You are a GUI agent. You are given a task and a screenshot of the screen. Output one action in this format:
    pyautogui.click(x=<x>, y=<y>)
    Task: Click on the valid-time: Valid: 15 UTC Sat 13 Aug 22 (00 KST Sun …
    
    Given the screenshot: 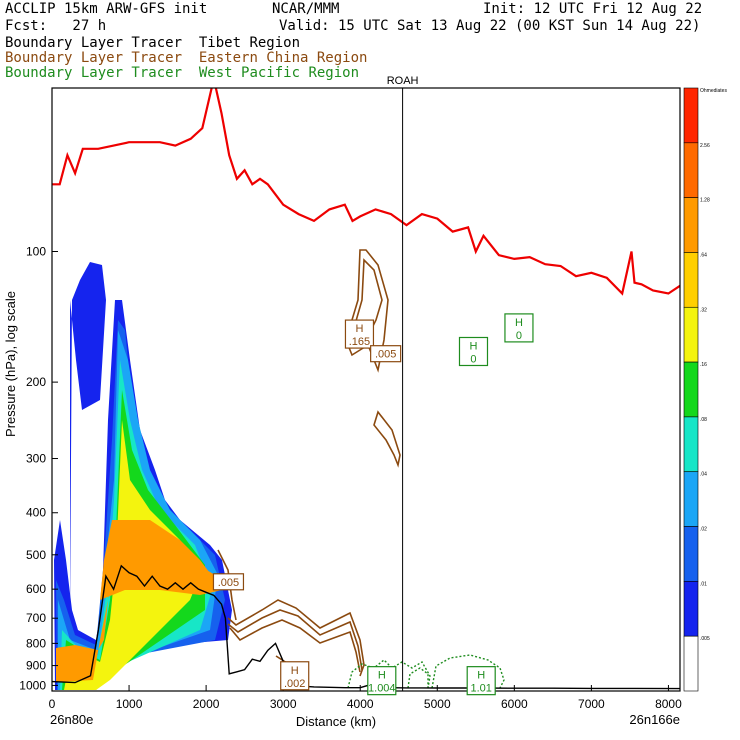 What is the action you would take?
    pyautogui.click(x=490, y=26)
    